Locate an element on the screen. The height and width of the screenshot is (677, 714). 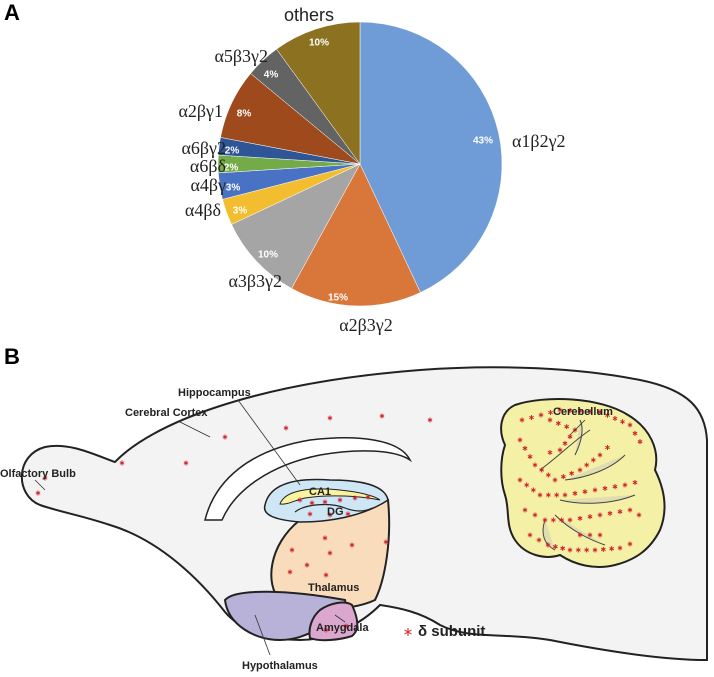
value-label: 8% is located at coordinates (244, 114).